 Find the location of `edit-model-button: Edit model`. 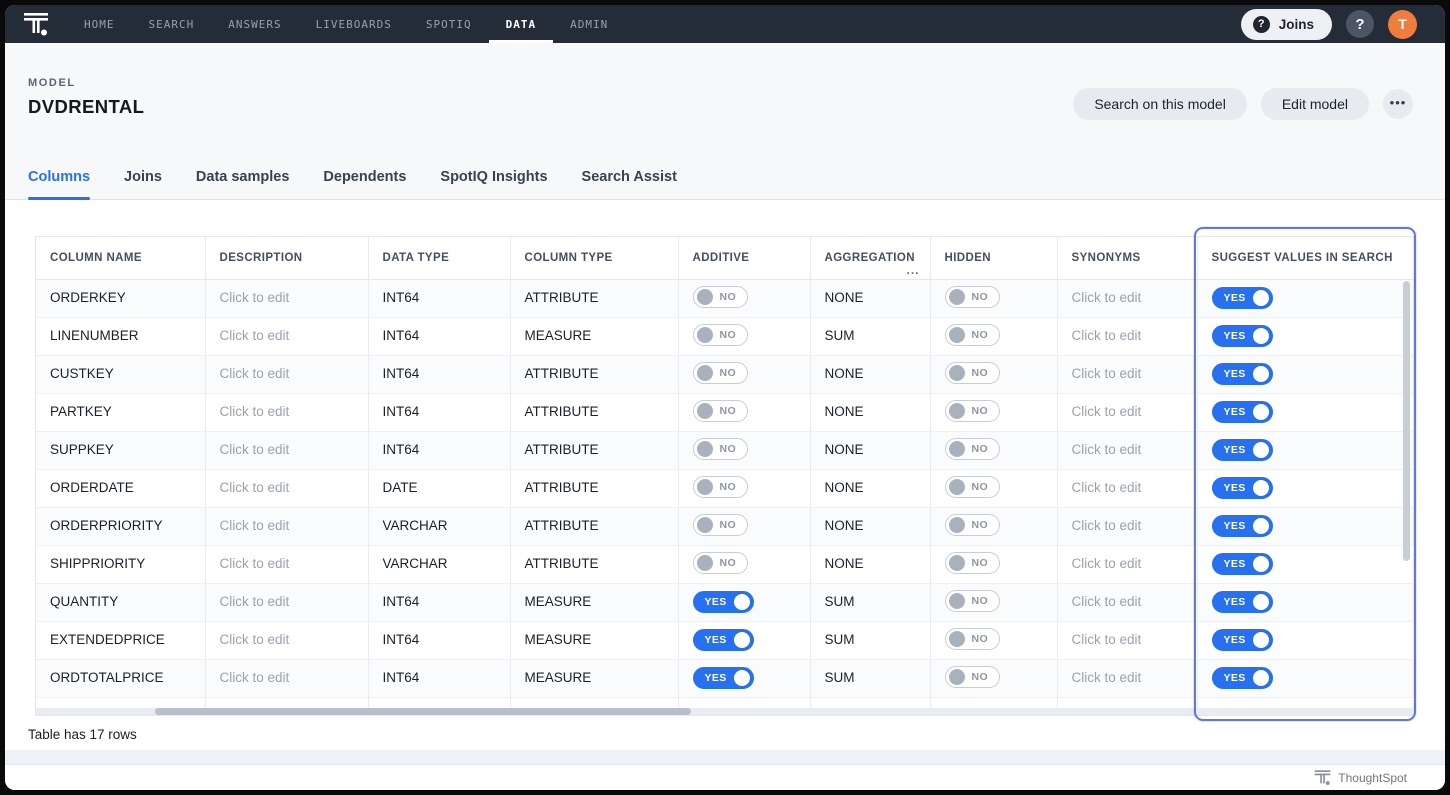

edit-model-button: Edit model is located at coordinates (1314, 104).